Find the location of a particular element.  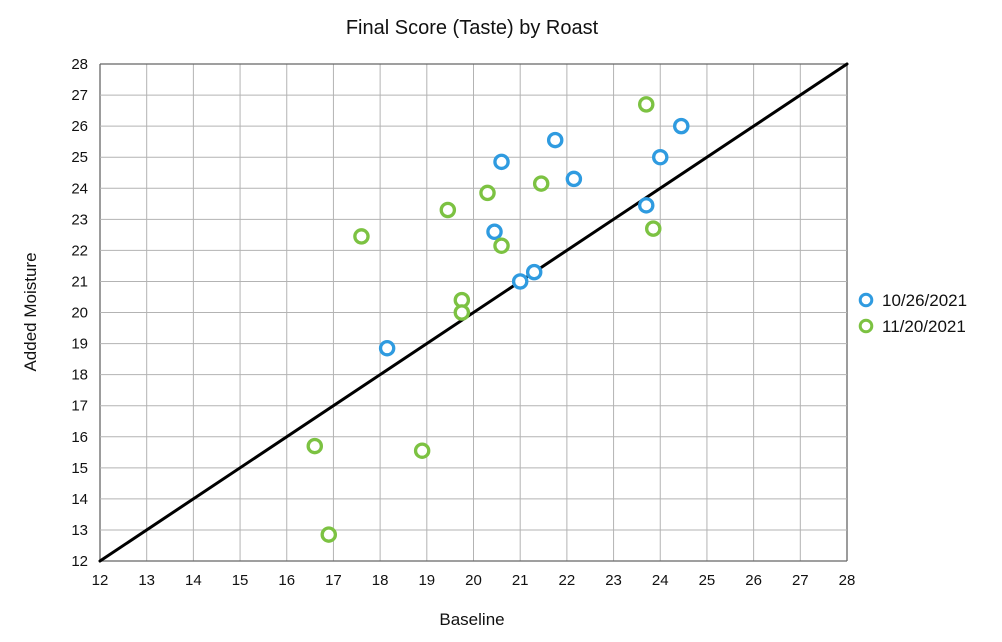

y-tick-label: 15 is located at coordinates (79, 468).